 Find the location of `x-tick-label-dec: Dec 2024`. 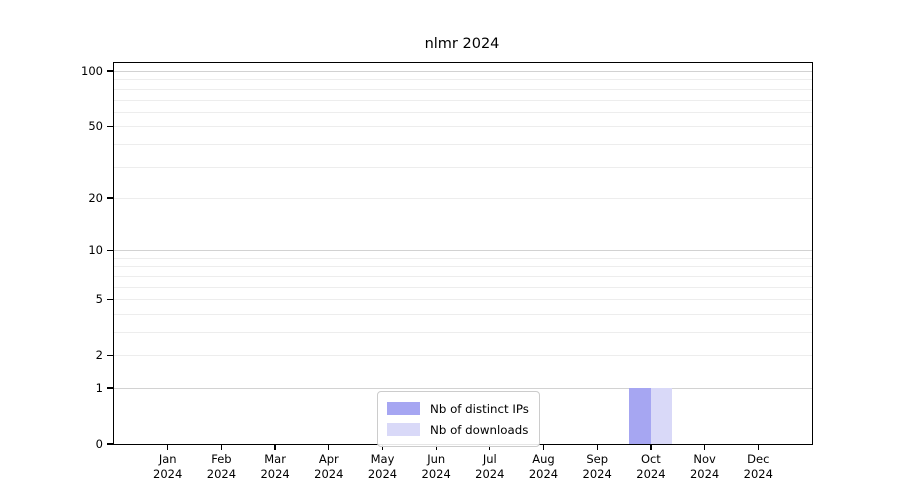

x-tick-label-dec: Dec 2024 is located at coordinates (758, 467).